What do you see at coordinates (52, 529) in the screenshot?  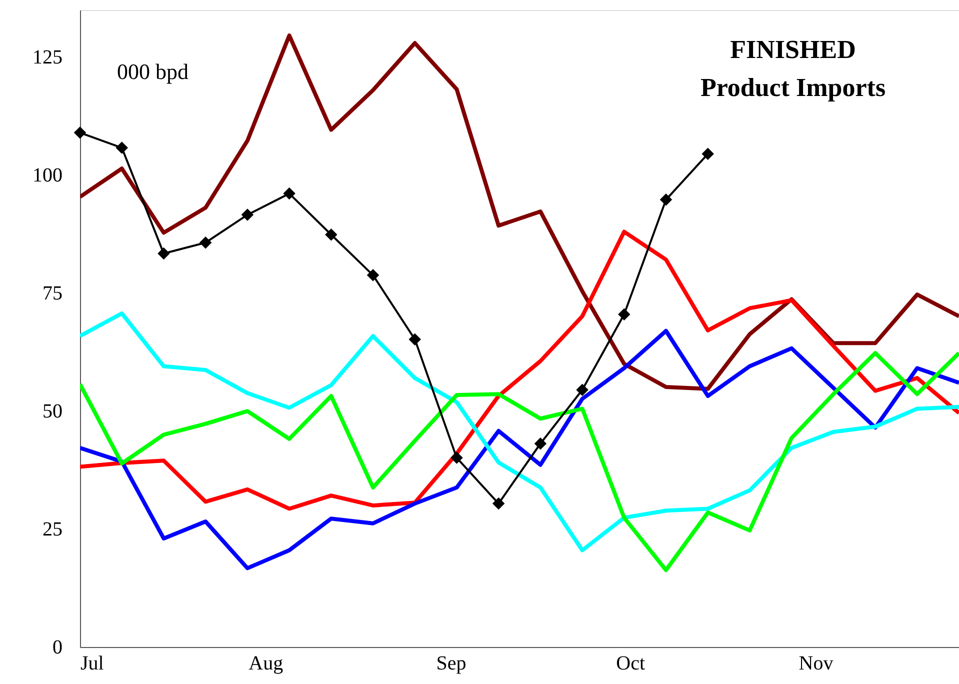 I see `y-tick-label: 25` at bounding box center [52, 529].